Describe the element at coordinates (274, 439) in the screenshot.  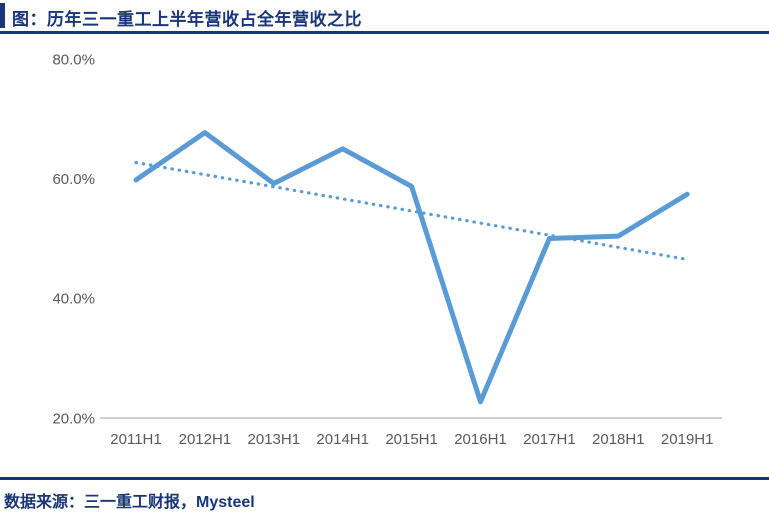
I see `x-axis-tick-label: 2013H1` at that location.